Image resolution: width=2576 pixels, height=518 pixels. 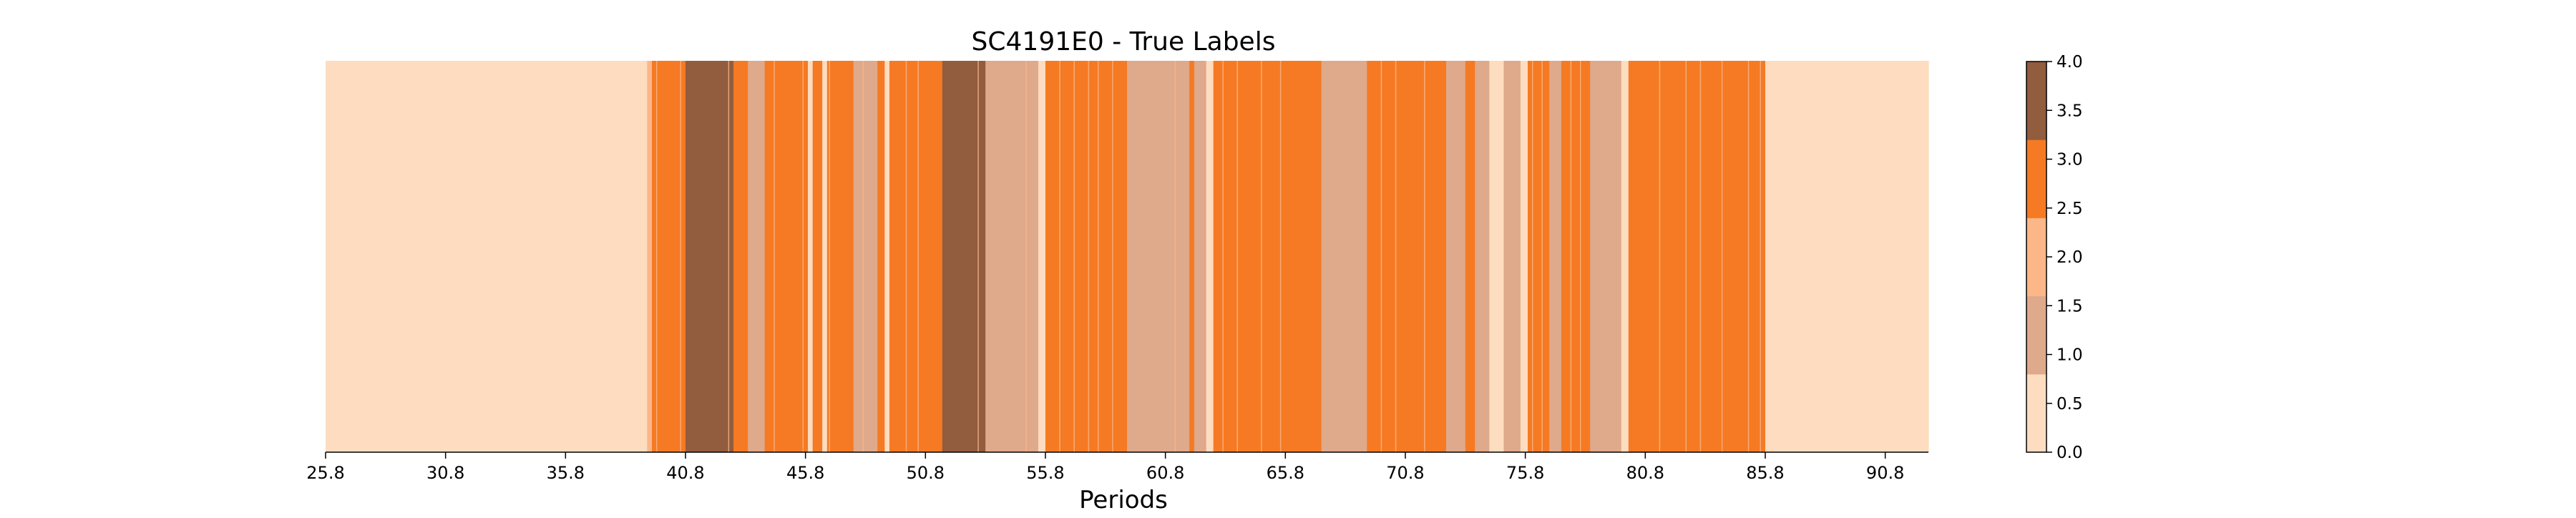 I want to click on x-tick-label: 80.8, so click(x=1645, y=473).